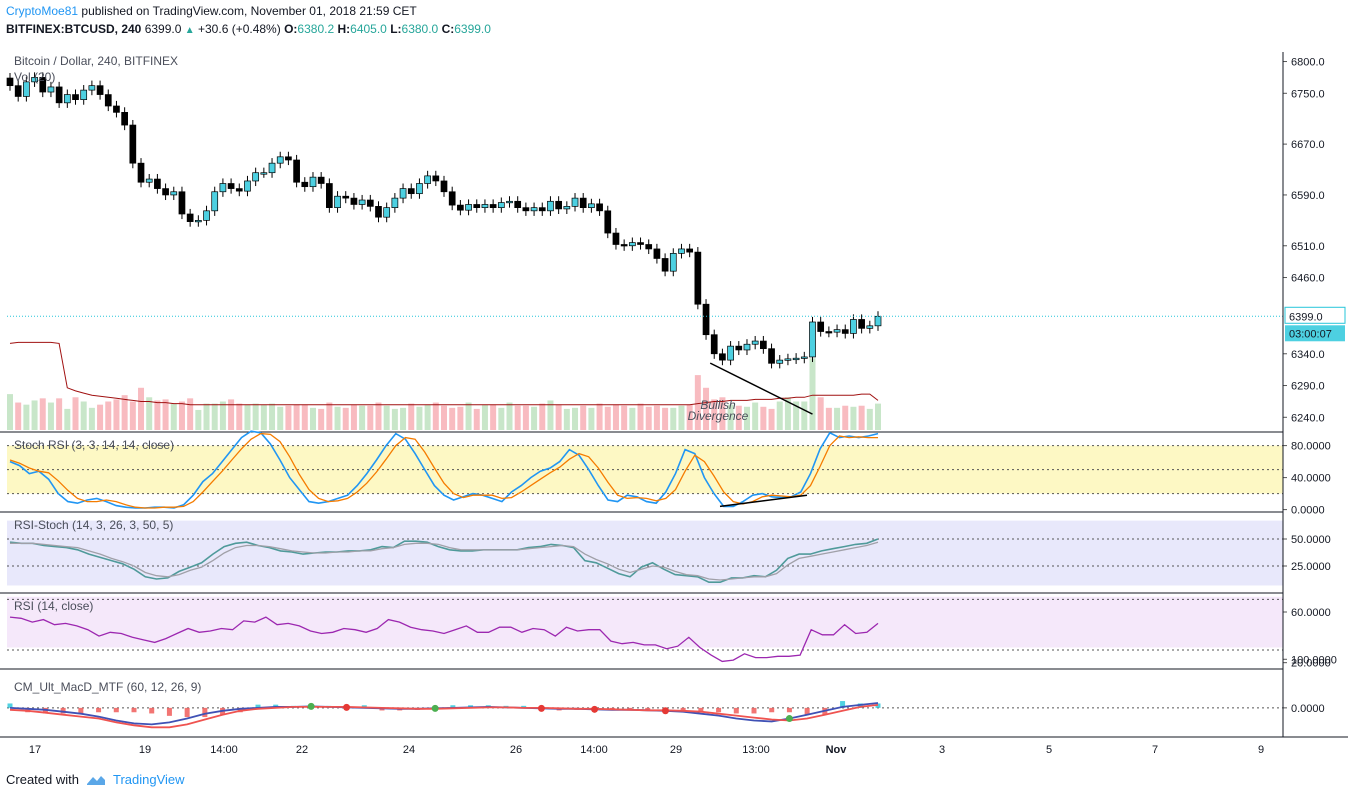  I want to click on last-price-box, so click(1315, 315).